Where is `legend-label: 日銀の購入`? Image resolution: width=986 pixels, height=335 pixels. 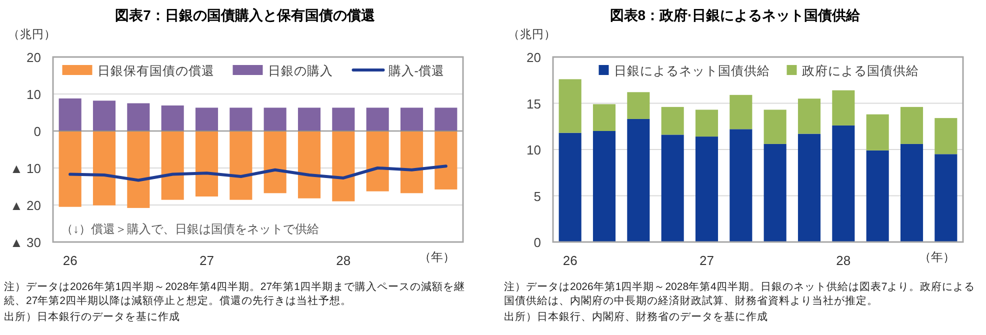
legend-label: 日銀の購入 is located at coordinates (300, 71).